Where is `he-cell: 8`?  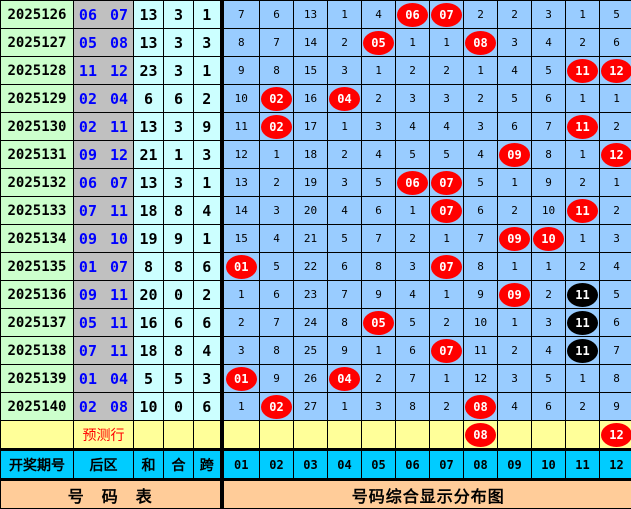
he-cell: 8 is located at coordinates (179, 267).